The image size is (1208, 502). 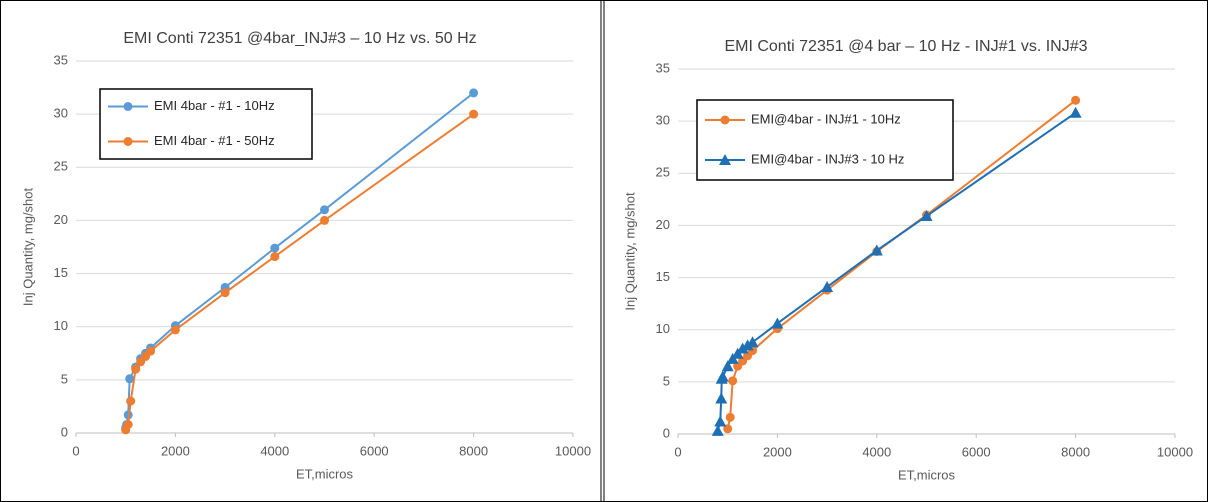 I want to click on legend-label: EMI 4bar - #1 - 50Hz, so click(x=214, y=140).